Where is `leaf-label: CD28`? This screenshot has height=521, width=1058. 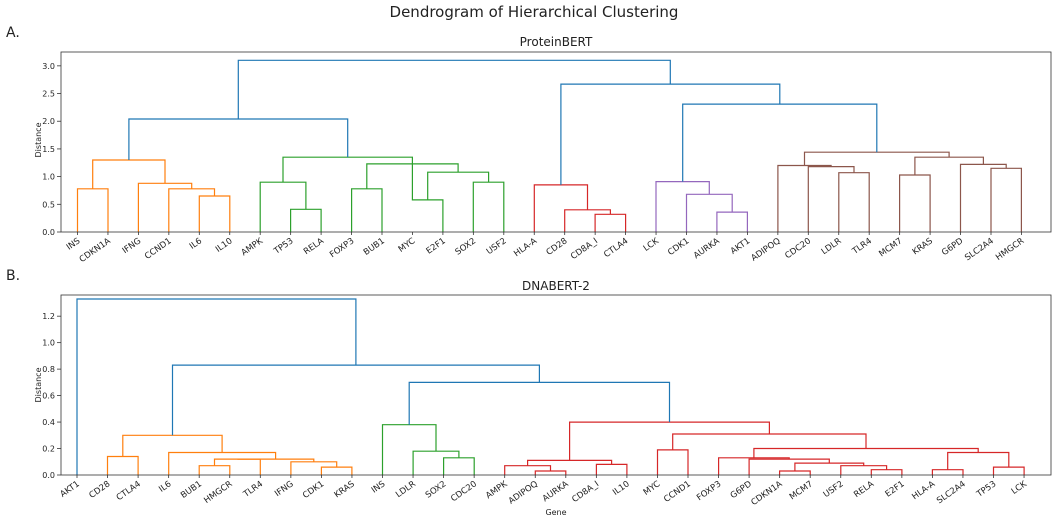
leaf-label: CD28 is located at coordinates (557, 247).